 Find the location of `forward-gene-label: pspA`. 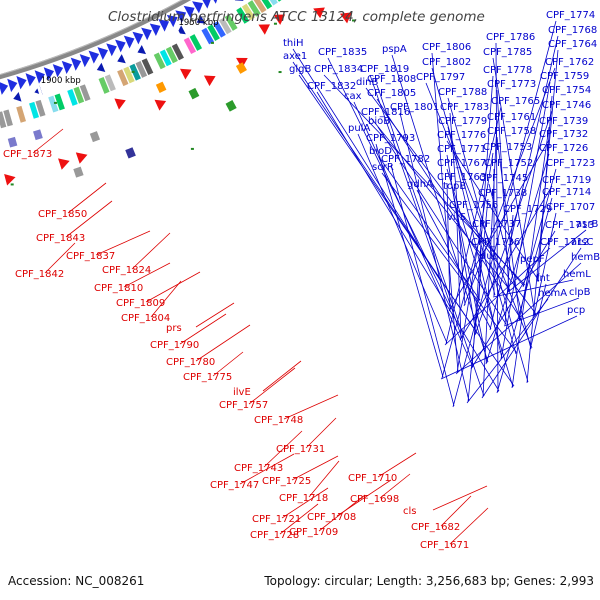

forward-gene-label: pspA is located at coordinates (394, 49).